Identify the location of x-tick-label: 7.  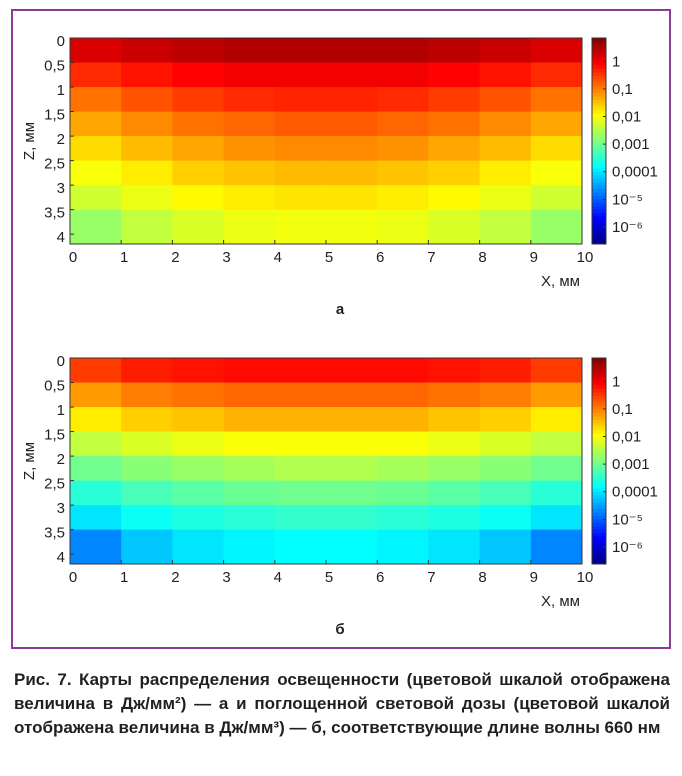
(431, 577).